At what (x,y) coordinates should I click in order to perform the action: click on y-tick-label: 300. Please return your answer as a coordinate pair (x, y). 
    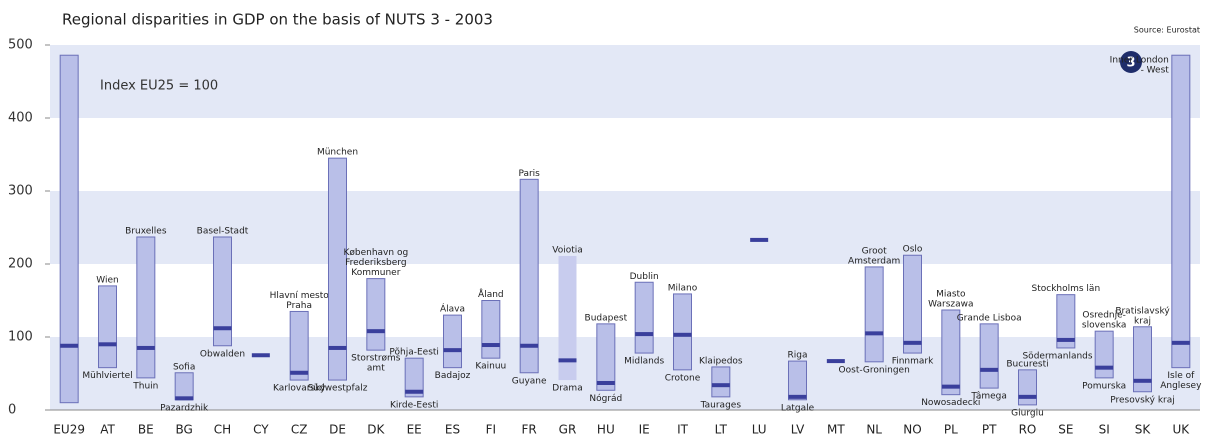
    Looking at the image, I should click on (20, 191).